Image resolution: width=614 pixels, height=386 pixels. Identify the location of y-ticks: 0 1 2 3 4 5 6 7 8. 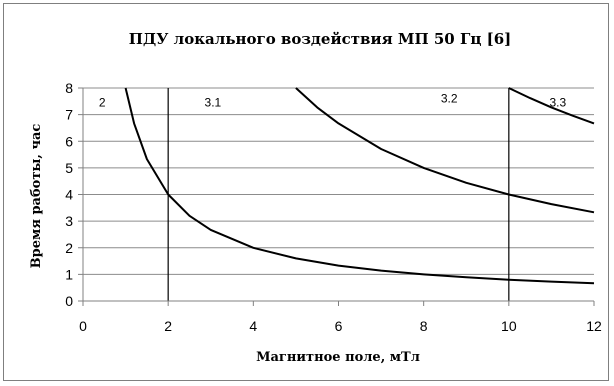
(69, 194).